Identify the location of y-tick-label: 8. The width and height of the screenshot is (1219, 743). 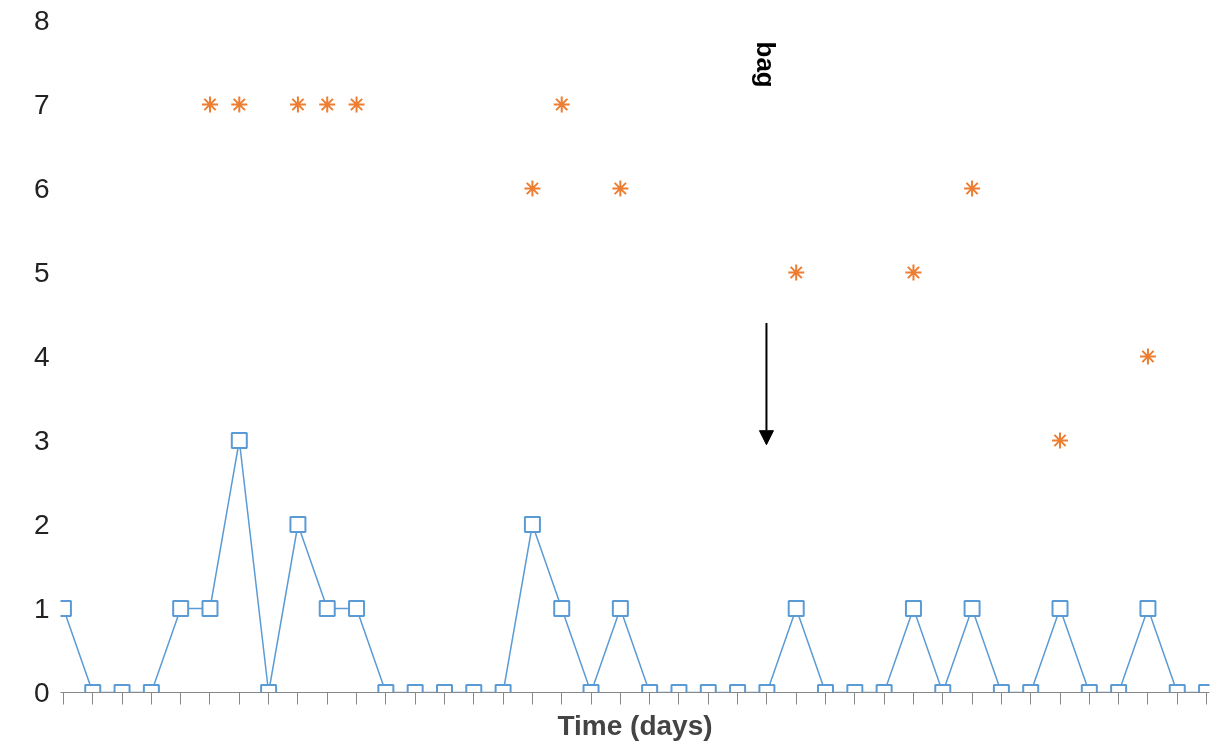
(41, 20).